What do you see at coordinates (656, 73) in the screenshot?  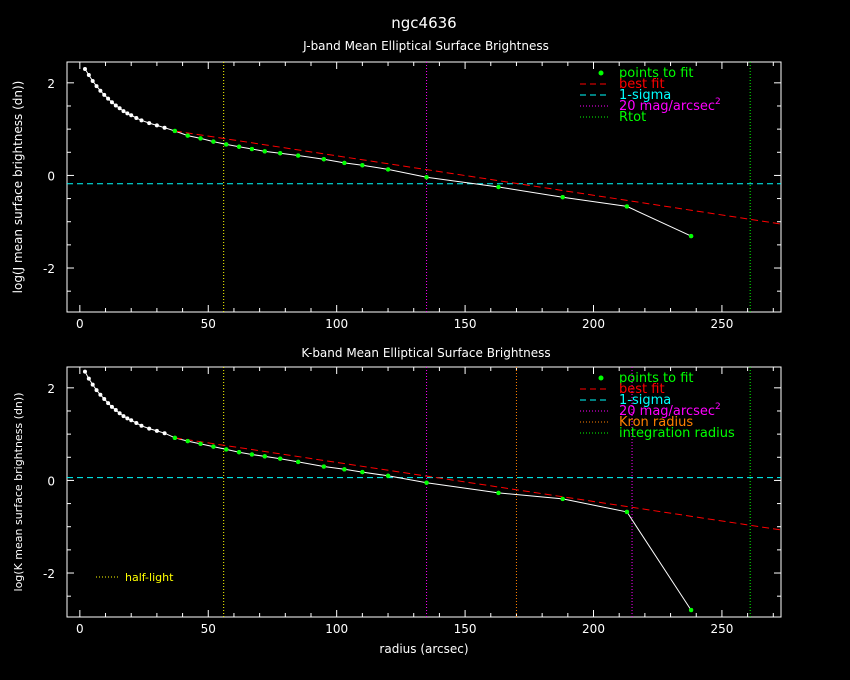 I see `legend-label: points to fit` at bounding box center [656, 73].